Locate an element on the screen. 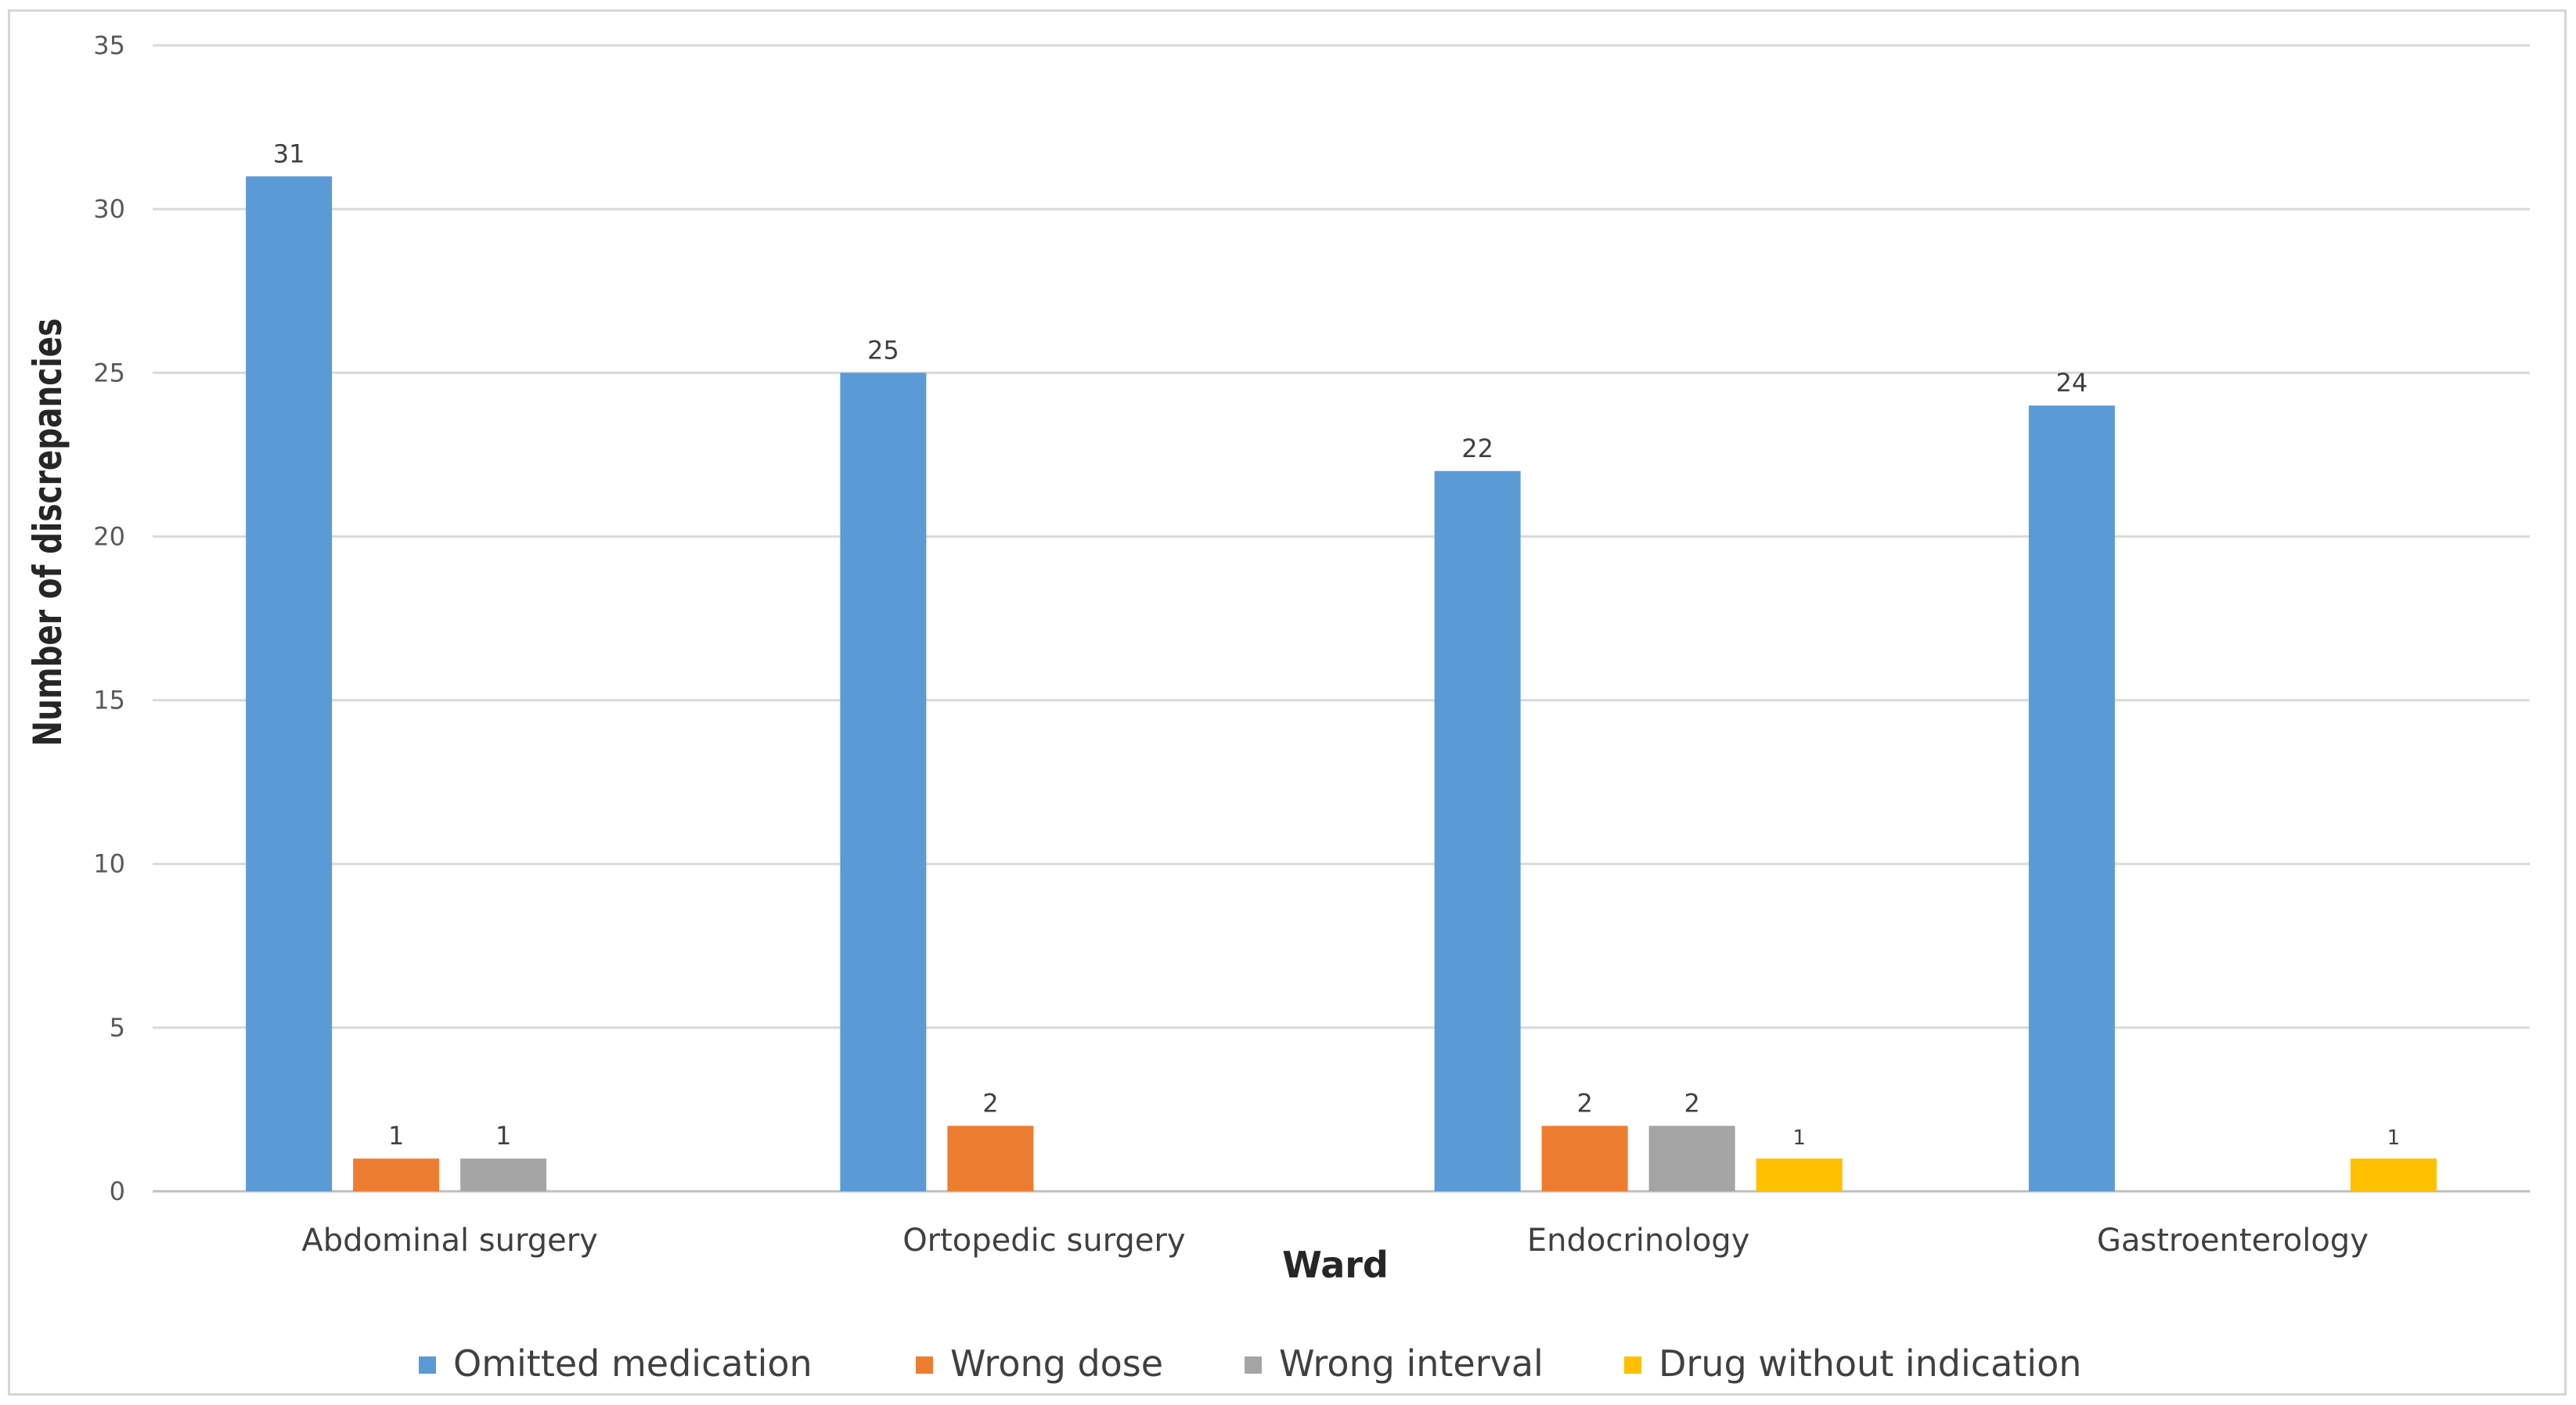  y-tick-label: 10 is located at coordinates (109, 864).